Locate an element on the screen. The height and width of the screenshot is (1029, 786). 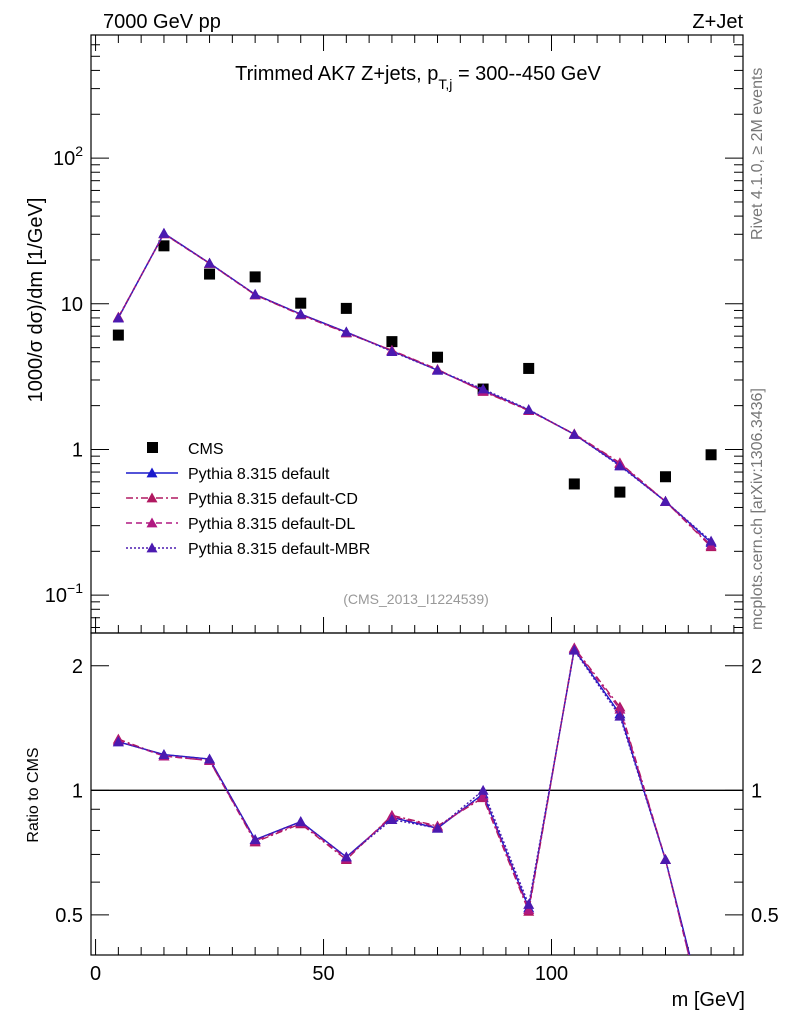
x-tick-label: 100 is located at coordinates (551, 974).